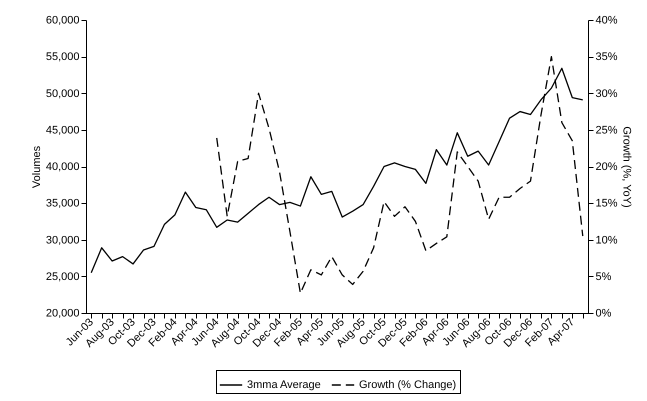 The image size is (647, 401). I want to click on y2-tick-label: 20%, so click(607, 167).